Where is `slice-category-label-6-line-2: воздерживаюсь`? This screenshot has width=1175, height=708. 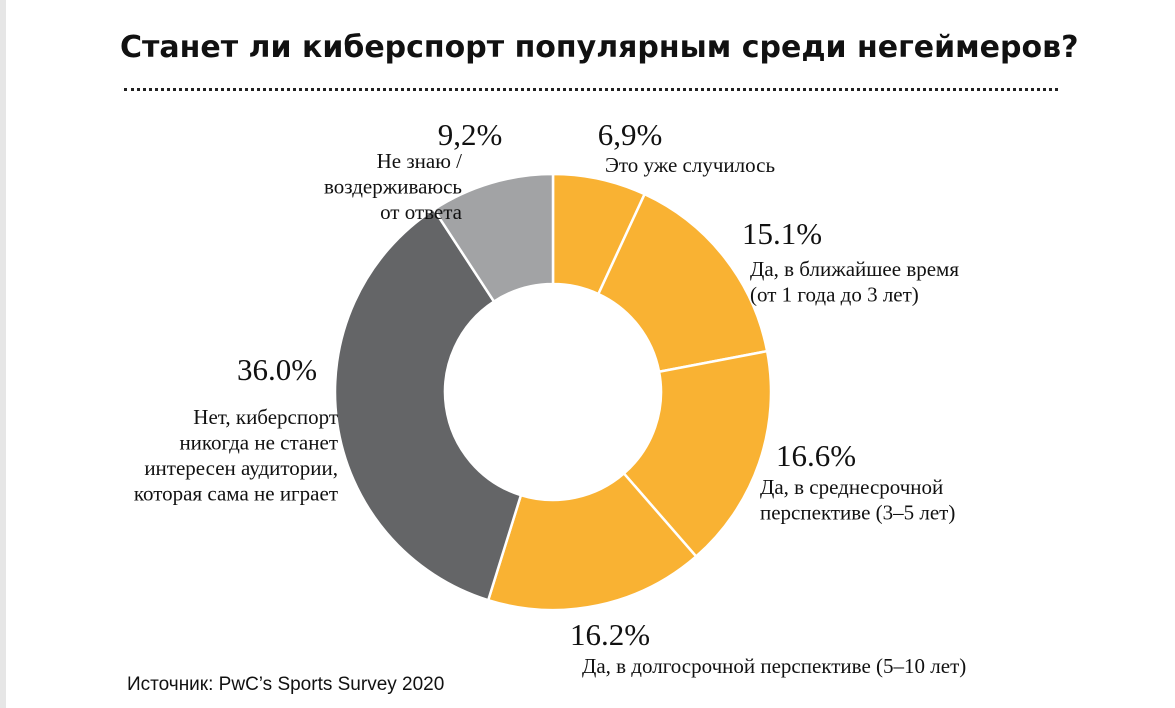
slice-category-label-6-line-2: воздерживаюсь is located at coordinates (393, 187).